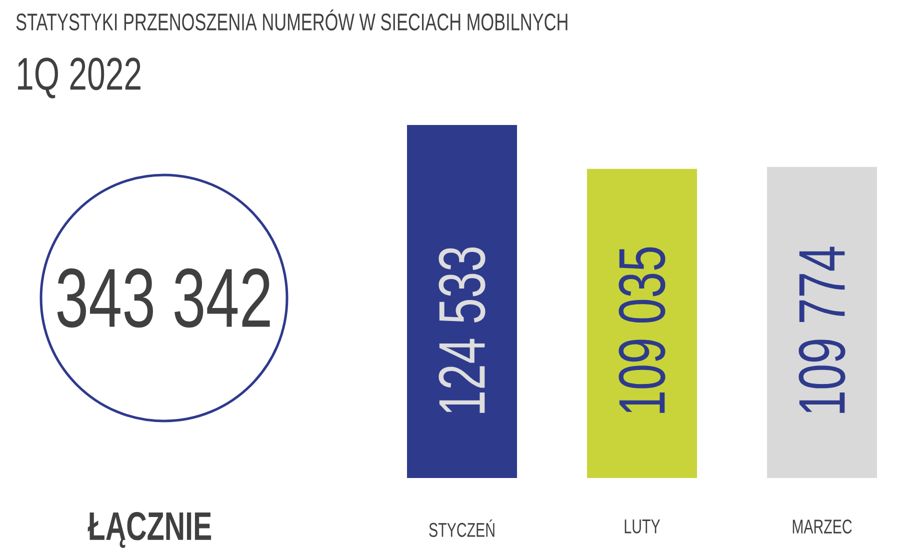 The width and height of the screenshot is (900, 554). Describe the element at coordinates (822, 527) in the screenshot. I see `x-tick-label: MARZEC` at that location.